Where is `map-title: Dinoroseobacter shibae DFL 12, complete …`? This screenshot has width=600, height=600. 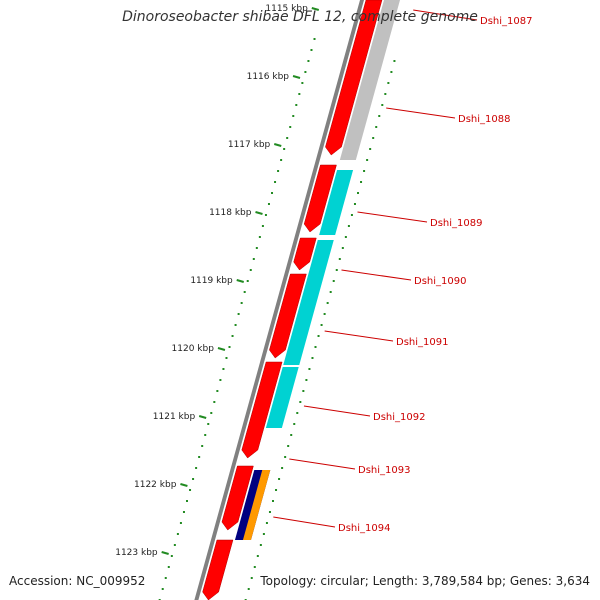 map-title: Dinoroseobacter shibae DFL 12, complete … is located at coordinates (300, 17).